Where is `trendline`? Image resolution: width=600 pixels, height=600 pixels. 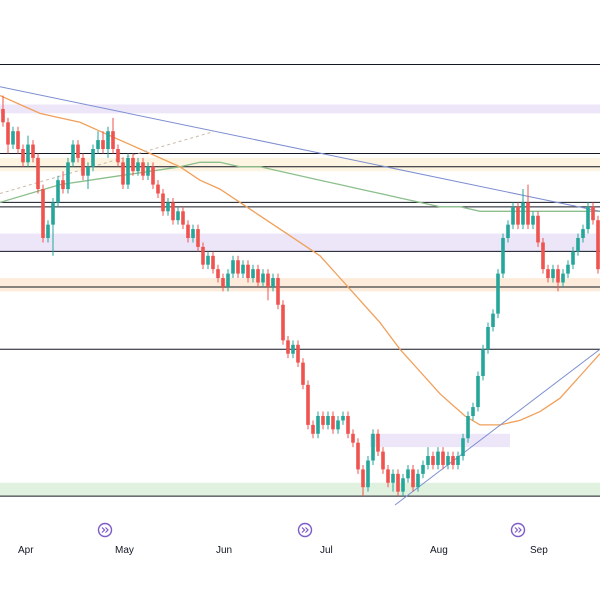
trendline is located at coordinates (497, 427).